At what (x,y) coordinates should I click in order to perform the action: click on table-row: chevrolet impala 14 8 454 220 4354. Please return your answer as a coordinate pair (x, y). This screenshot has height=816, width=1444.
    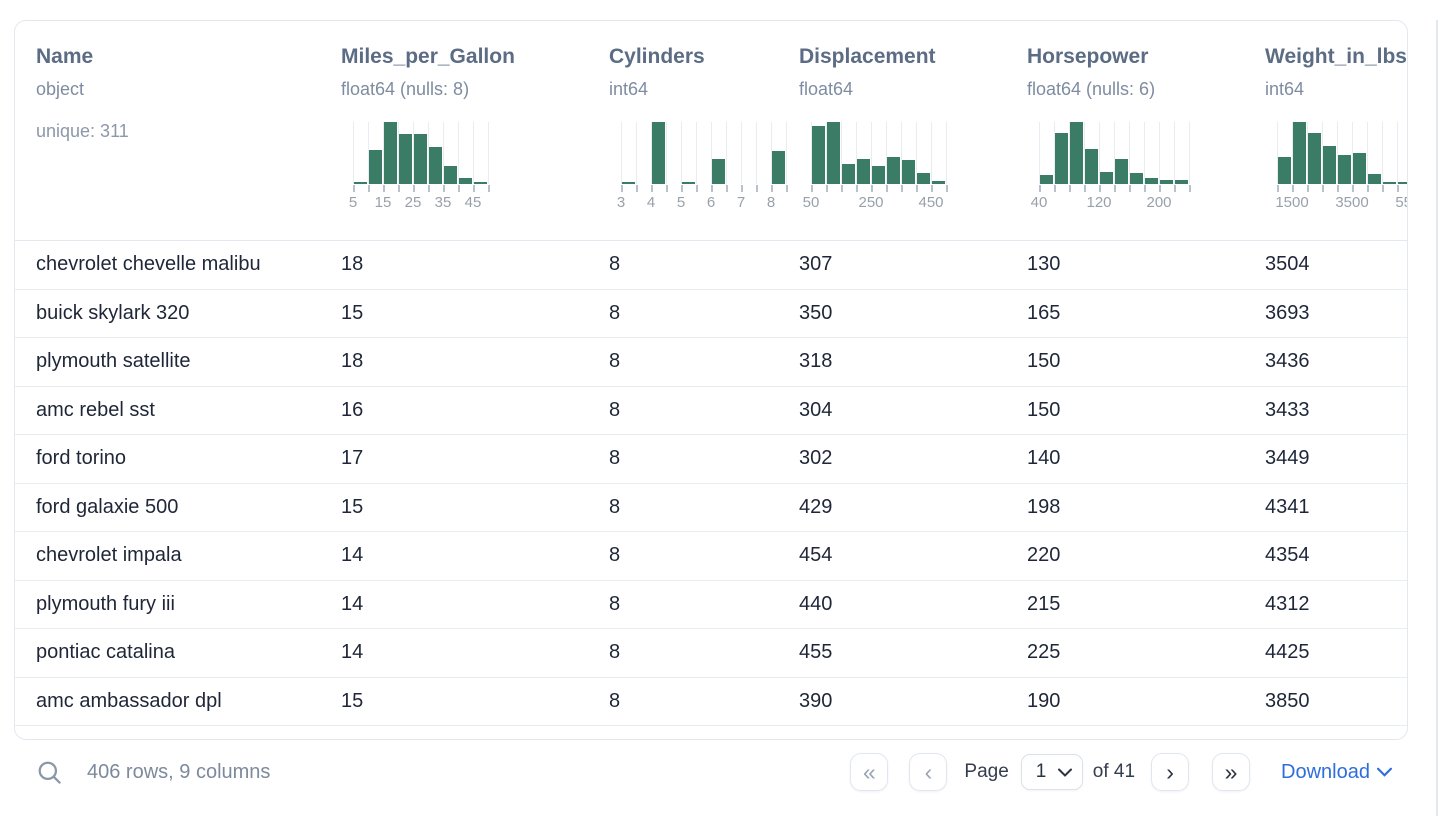
    Looking at the image, I should click on (711, 556).